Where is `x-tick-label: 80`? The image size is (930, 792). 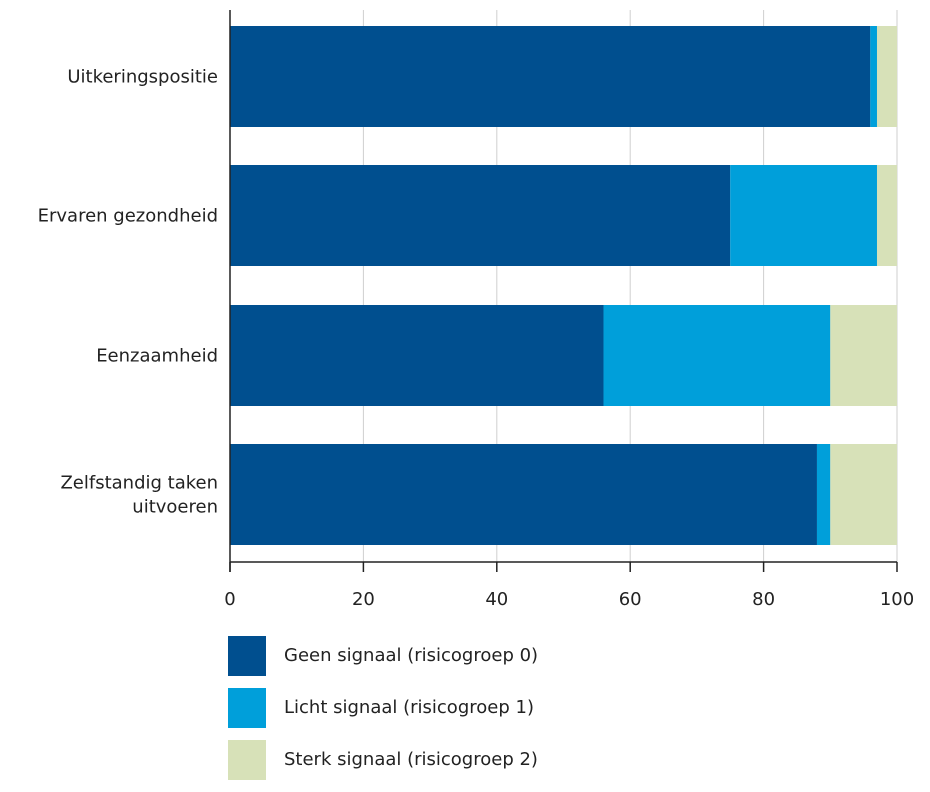
x-tick-label: 80 is located at coordinates (763, 599).